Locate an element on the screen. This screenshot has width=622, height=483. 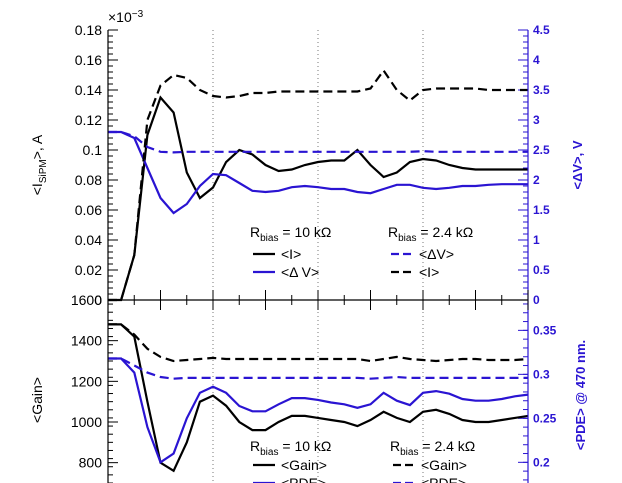
top-right-tick-label-8: 4 is located at coordinates (536, 60).